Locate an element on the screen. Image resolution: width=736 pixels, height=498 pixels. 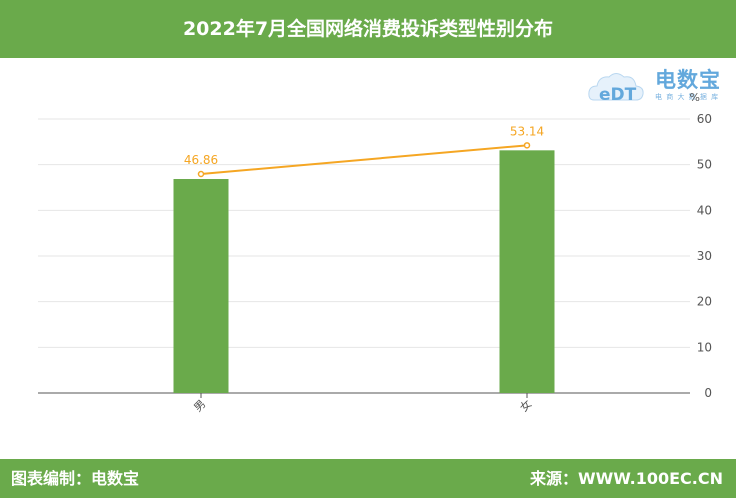
y-tick-label: 0 is located at coordinates (708, 393).